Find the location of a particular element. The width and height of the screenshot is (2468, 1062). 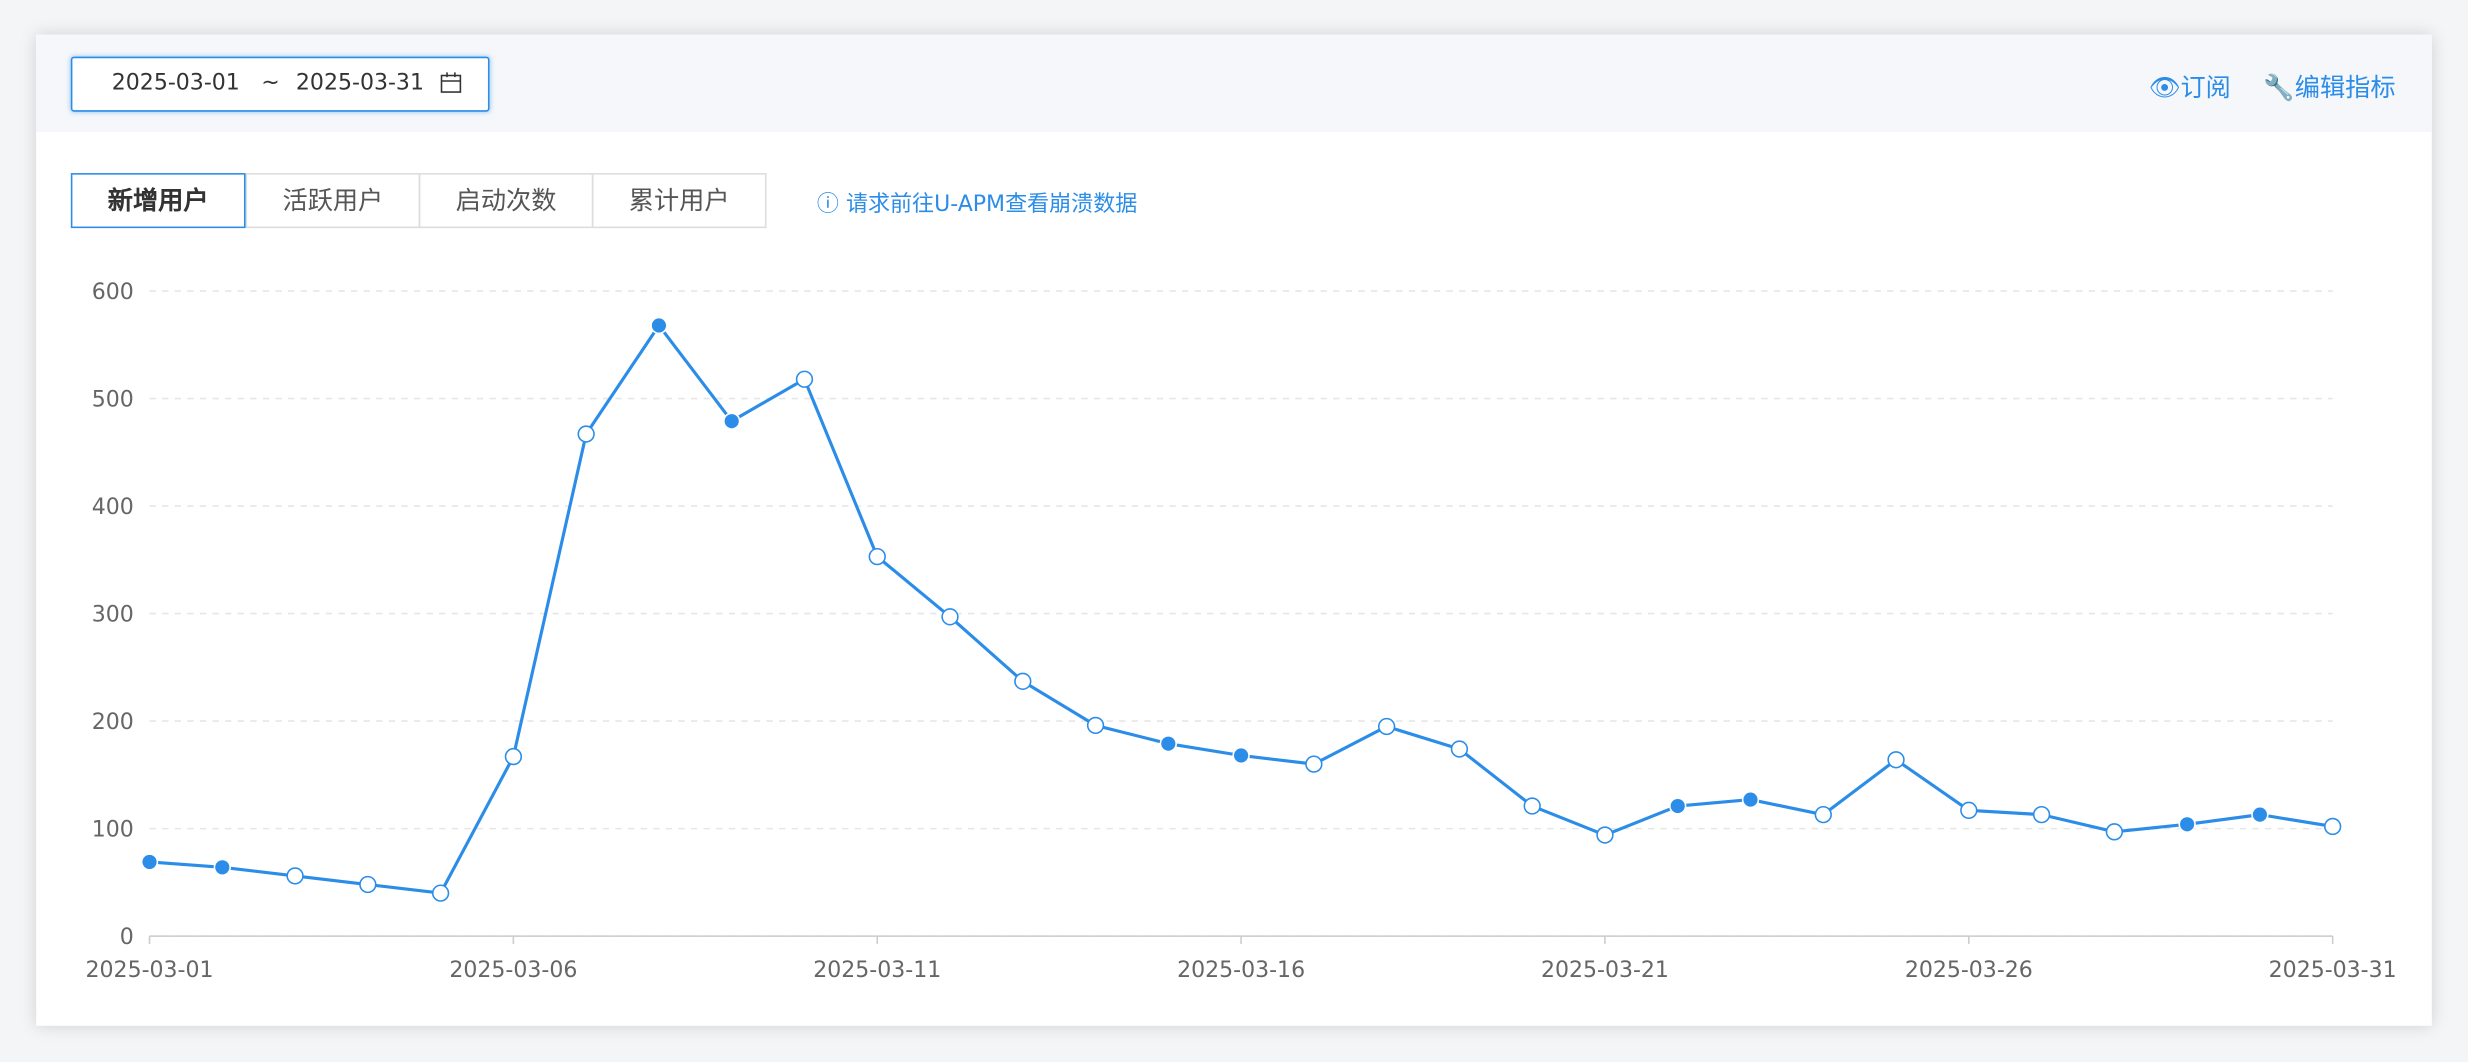

hint-link: ⓘ 请求前往U-APM查看崩溃数据 is located at coordinates (977, 204).